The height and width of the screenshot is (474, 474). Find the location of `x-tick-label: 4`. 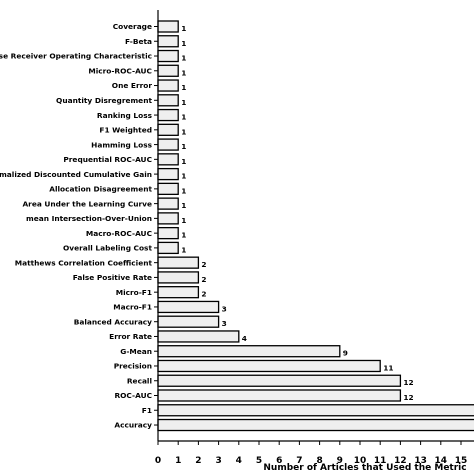

x-tick-label: 4 is located at coordinates (239, 461).